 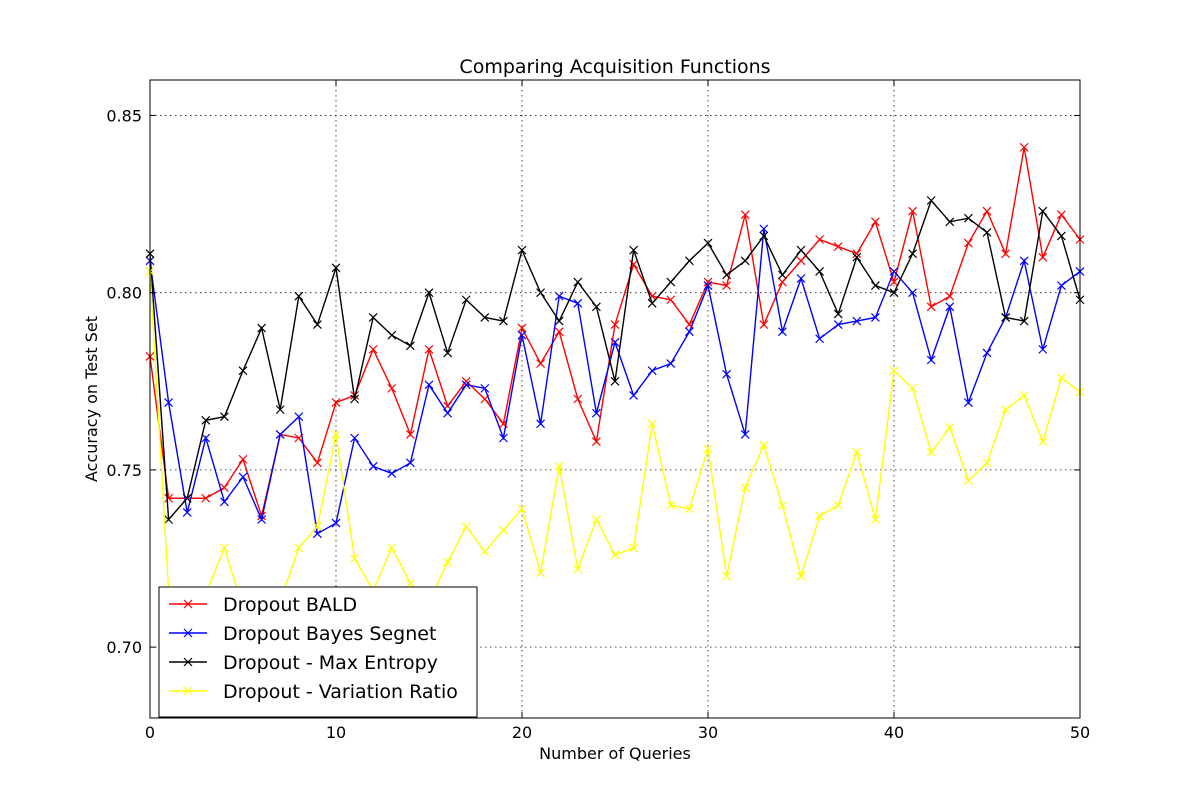 What do you see at coordinates (124, 647) in the screenshot?
I see `y-tick-label: 0.70` at bounding box center [124, 647].